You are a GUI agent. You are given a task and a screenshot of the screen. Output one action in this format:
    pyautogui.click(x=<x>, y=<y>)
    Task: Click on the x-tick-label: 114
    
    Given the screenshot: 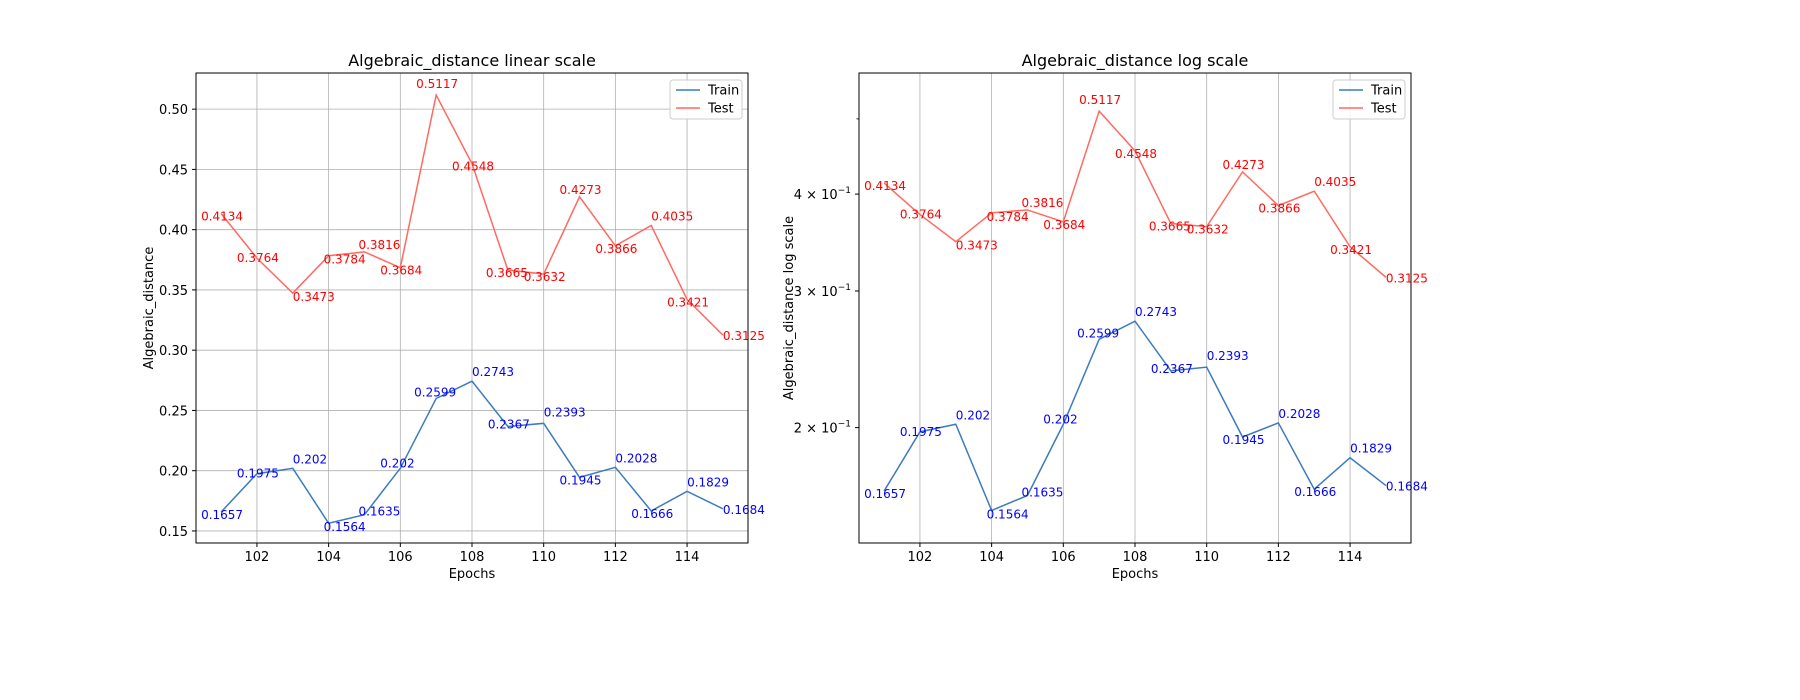 What is the action you would take?
    pyautogui.click(x=687, y=557)
    